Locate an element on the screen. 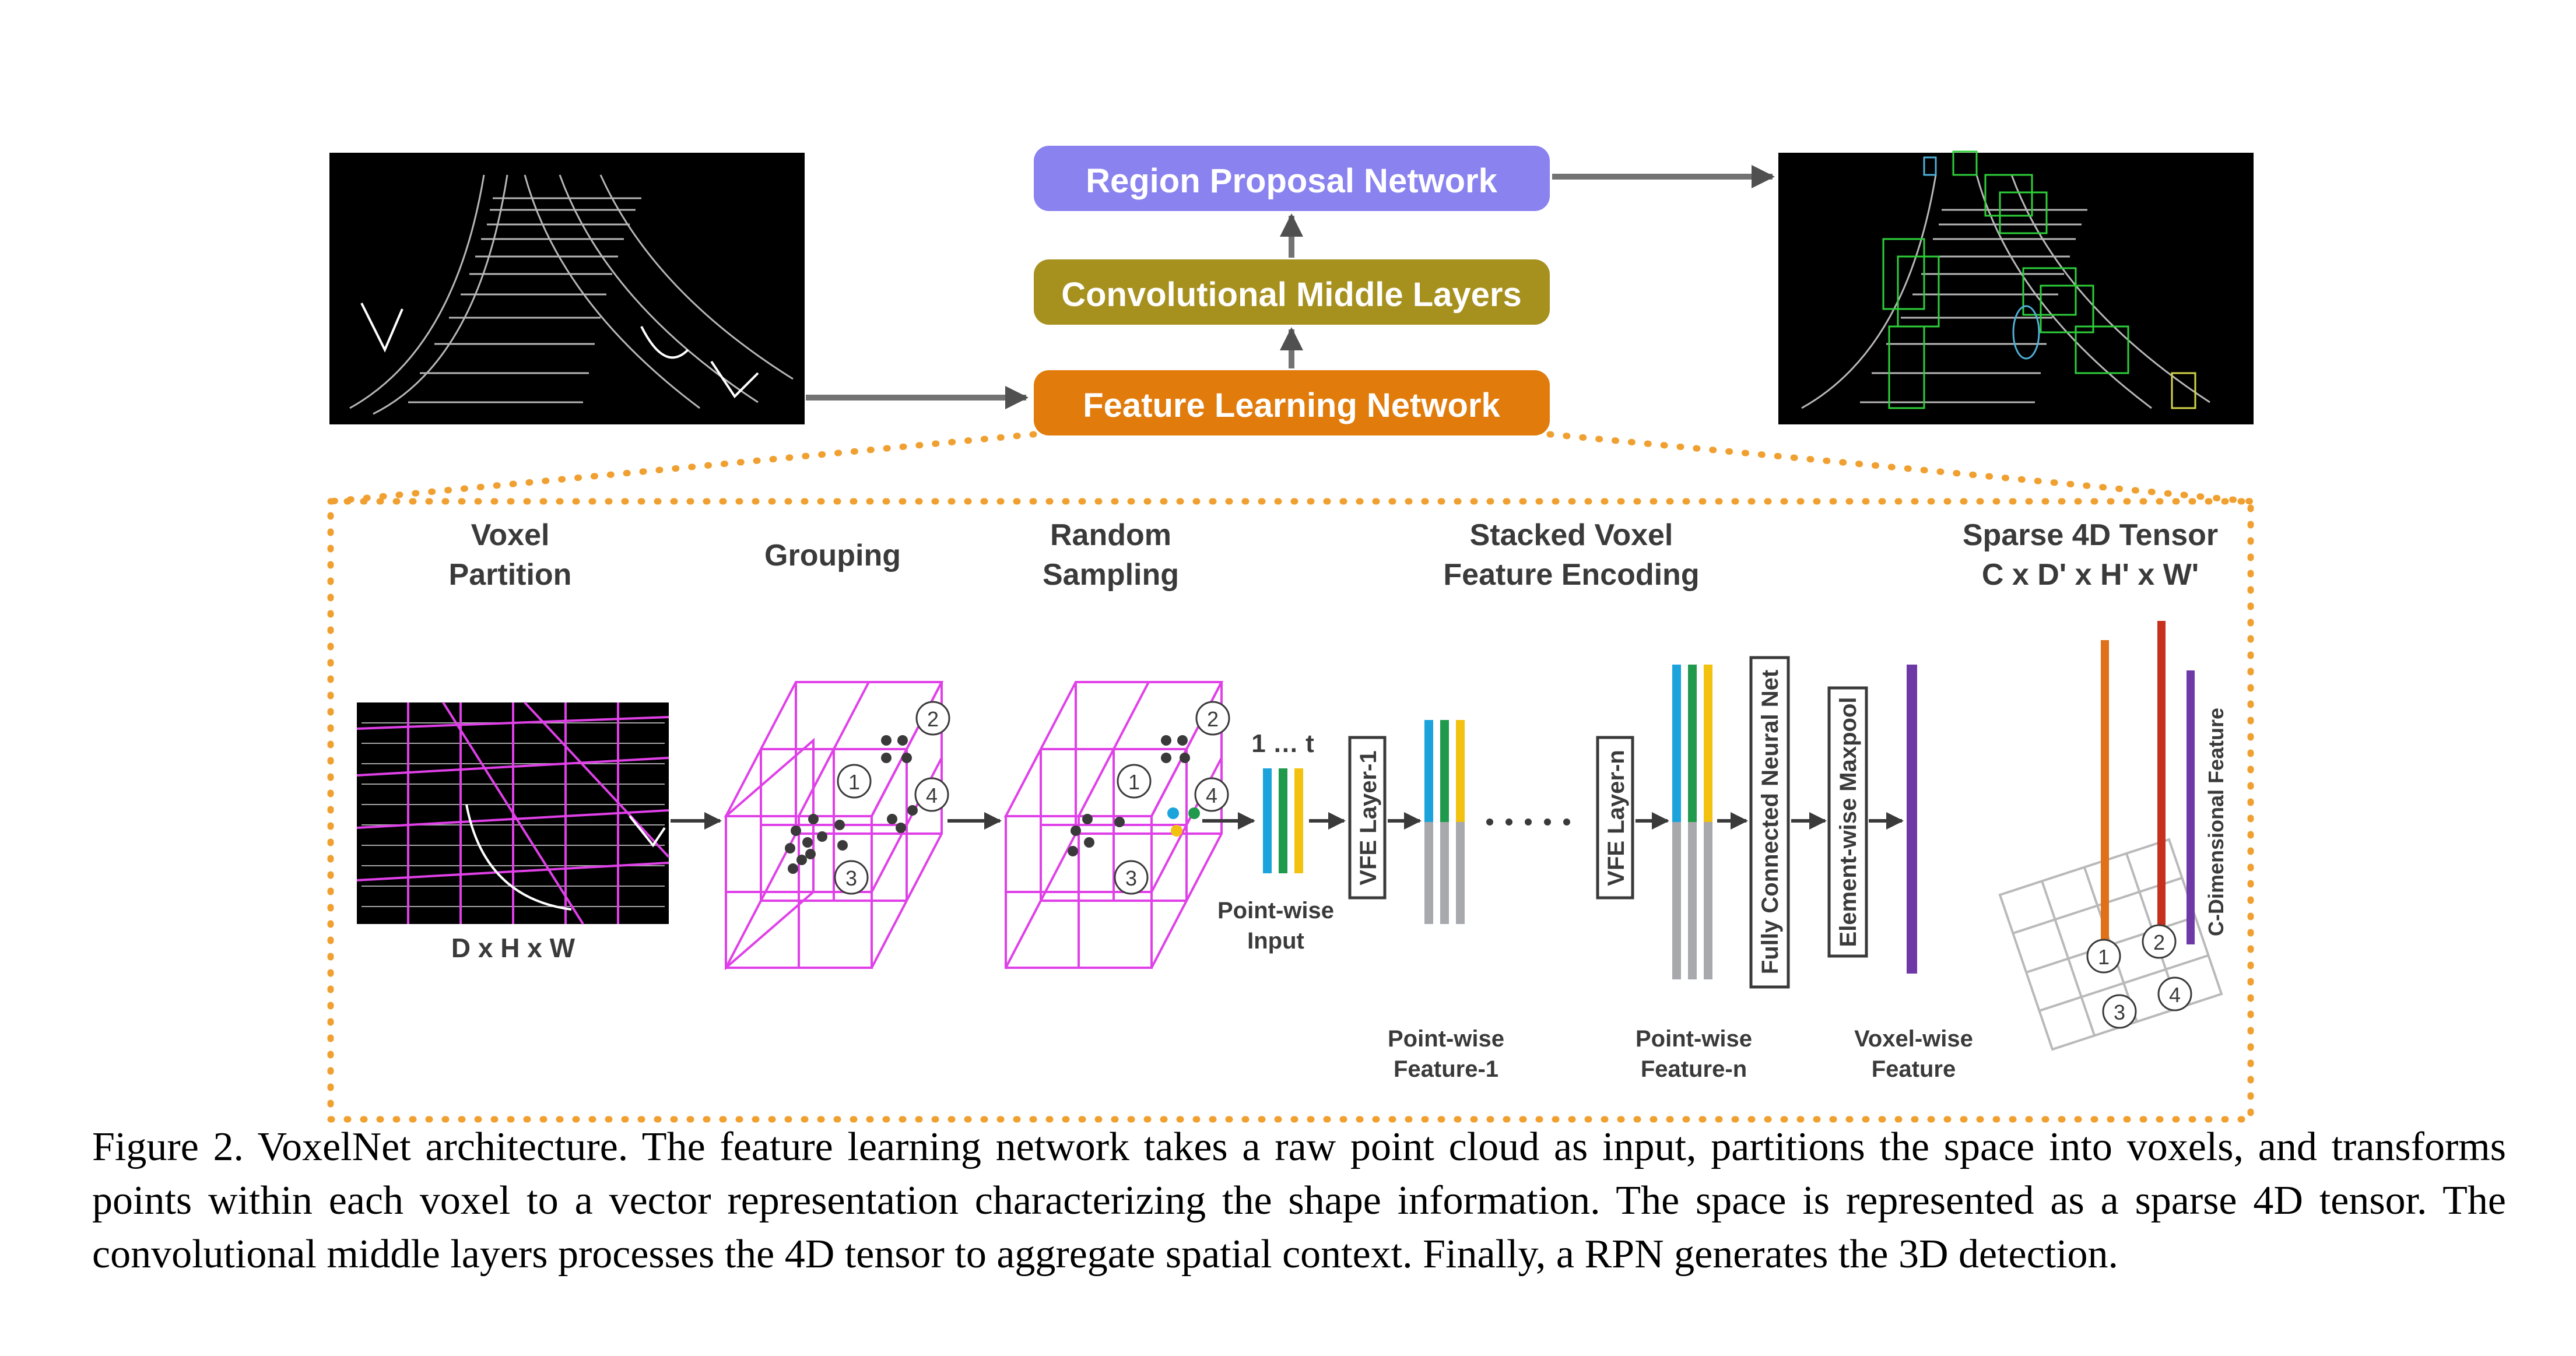 The height and width of the screenshot is (1356, 2576). fln-box: Feature Learning Network is located at coordinates (1292, 402).